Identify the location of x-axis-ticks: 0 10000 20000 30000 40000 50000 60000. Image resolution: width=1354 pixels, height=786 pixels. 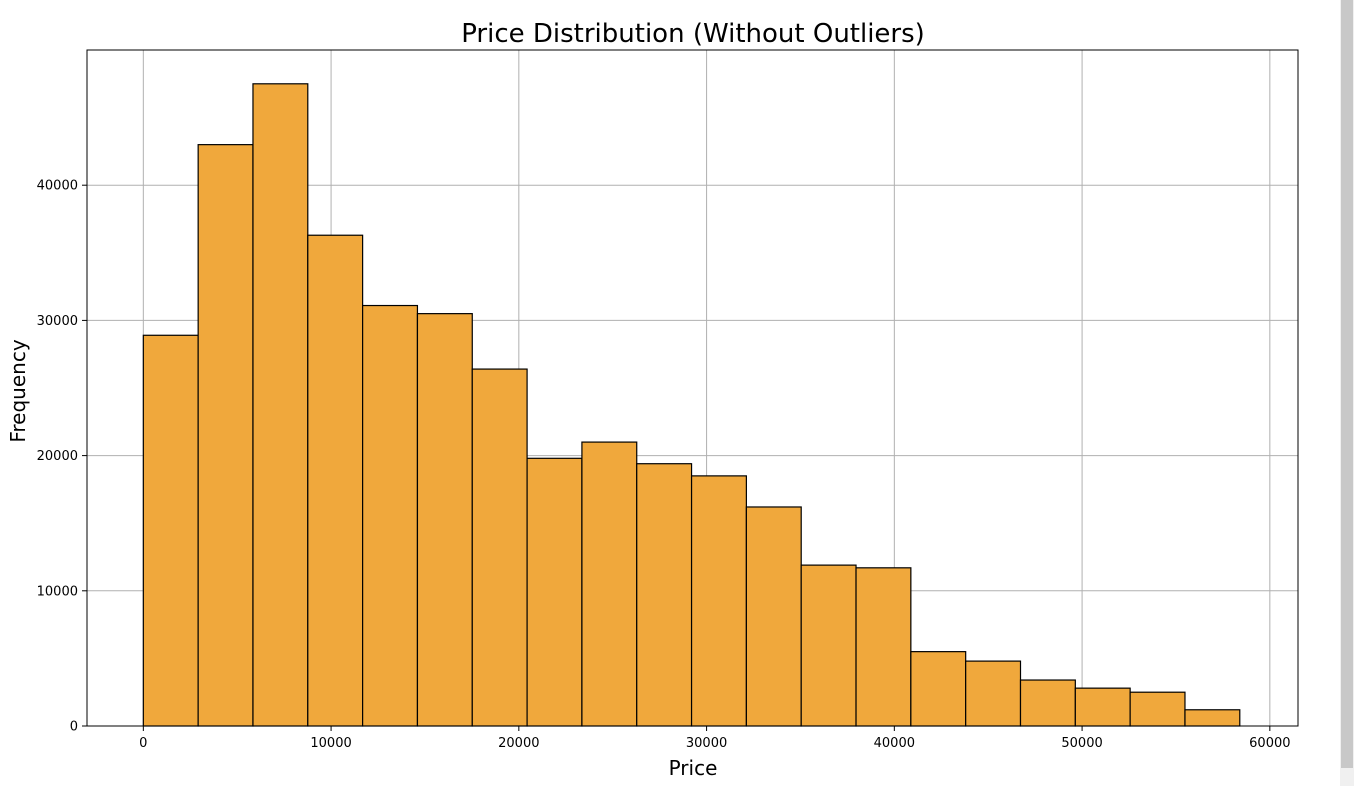
(715, 738).